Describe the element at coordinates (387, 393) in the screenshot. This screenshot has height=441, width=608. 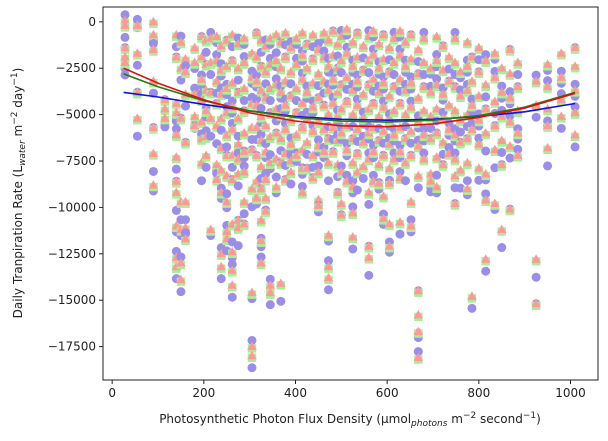
I see `x-tick-label: 600` at that location.